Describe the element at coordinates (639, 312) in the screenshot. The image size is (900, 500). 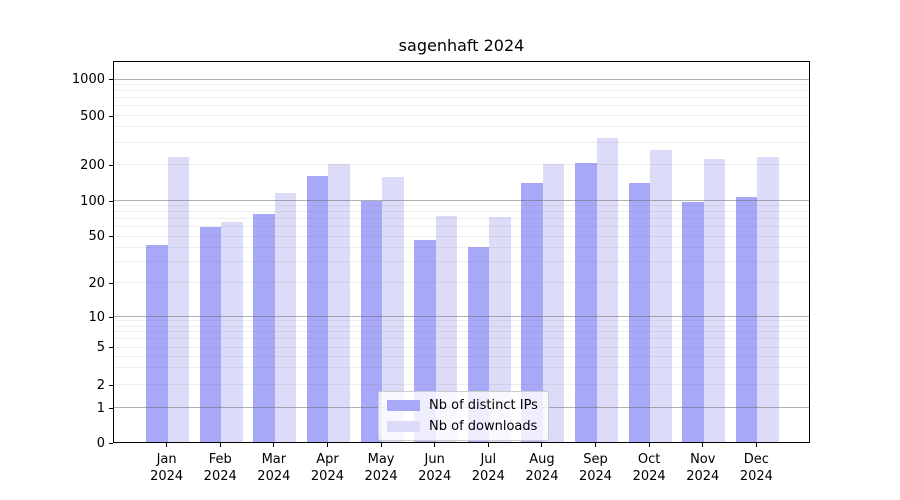
I see `bar-ips-oct` at that location.